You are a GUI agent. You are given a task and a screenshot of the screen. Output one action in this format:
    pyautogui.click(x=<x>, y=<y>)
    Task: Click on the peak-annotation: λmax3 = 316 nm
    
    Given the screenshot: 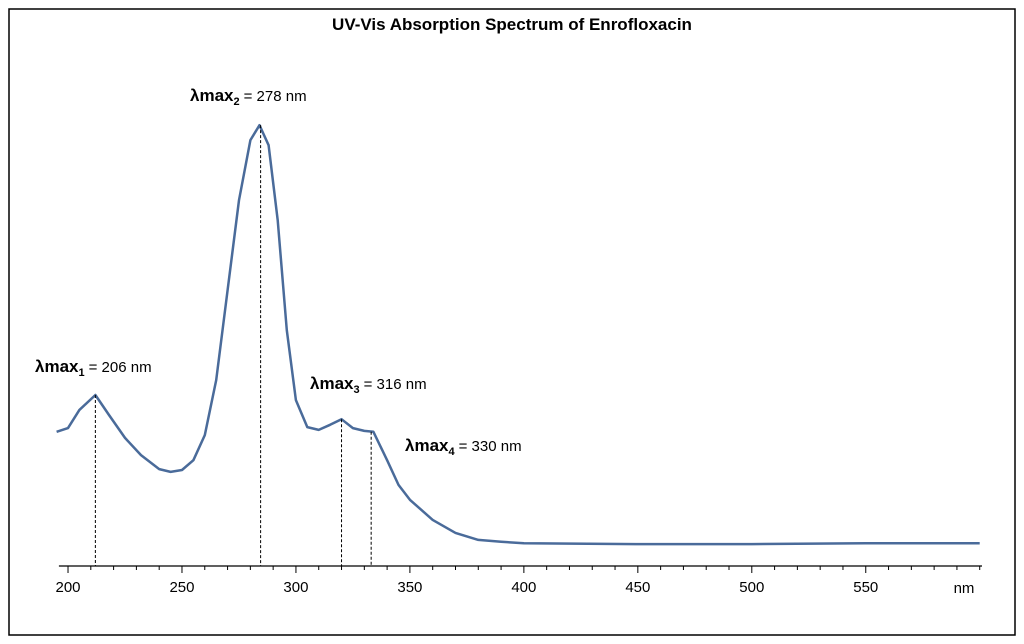 What is the action you would take?
    pyautogui.click(x=368, y=385)
    